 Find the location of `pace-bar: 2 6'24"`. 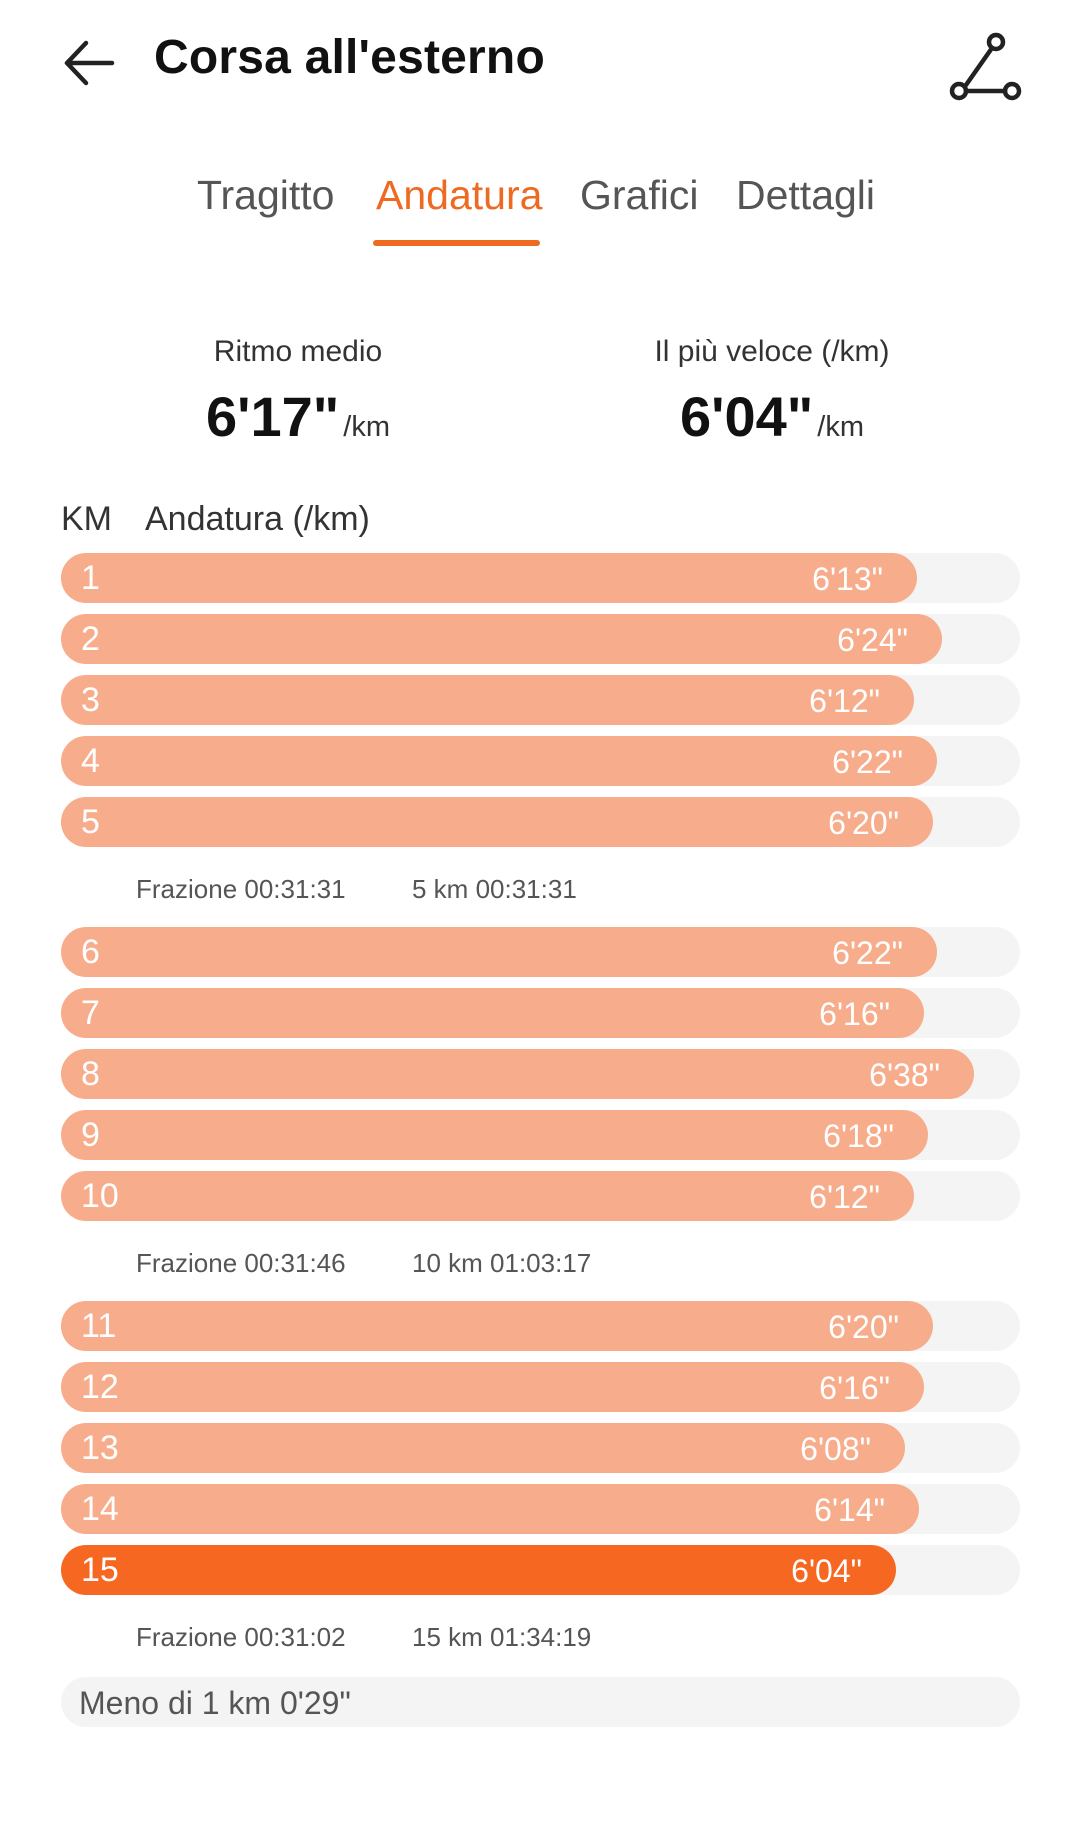

pace-bar: 2 6'24" is located at coordinates (501, 639).